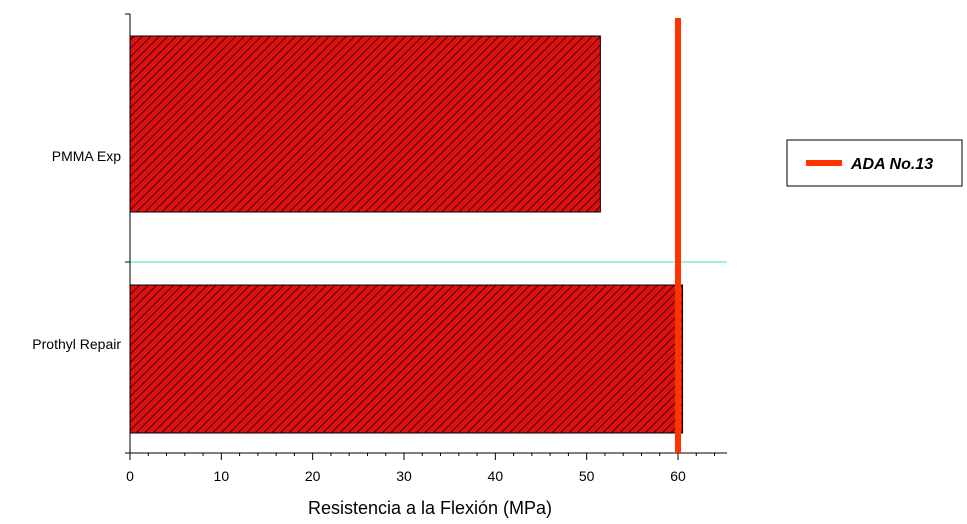 This screenshot has height=524, width=967. What do you see at coordinates (76, 344) in the screenshot?
I see `category-label: Prothyl Repair` at bounding box center [76, 344].